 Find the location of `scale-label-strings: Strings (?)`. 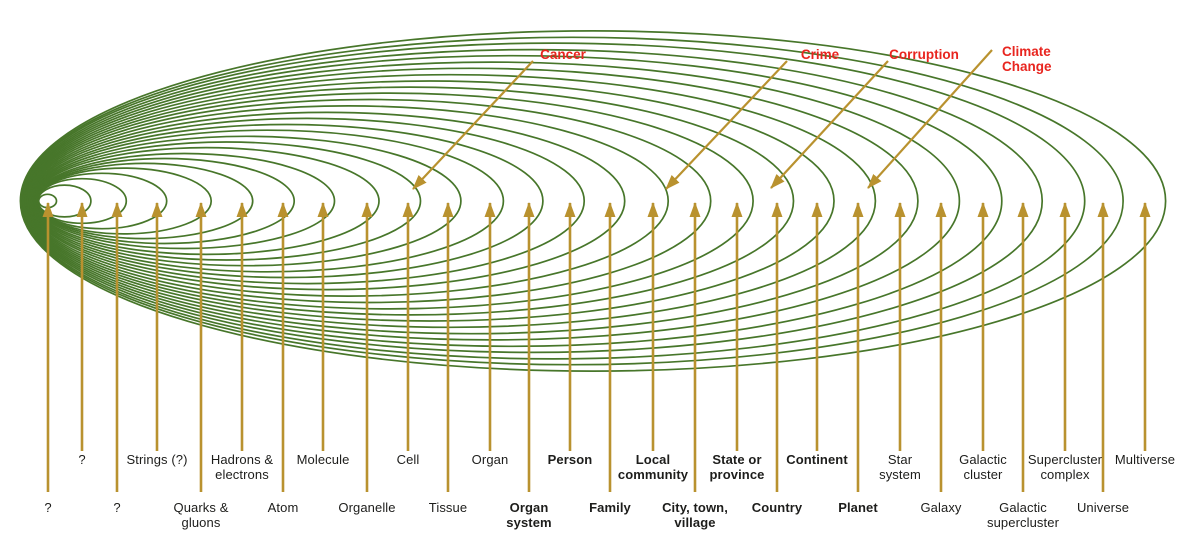

scale-label-strings: Strings (?) is located at coordinates (157, 459).